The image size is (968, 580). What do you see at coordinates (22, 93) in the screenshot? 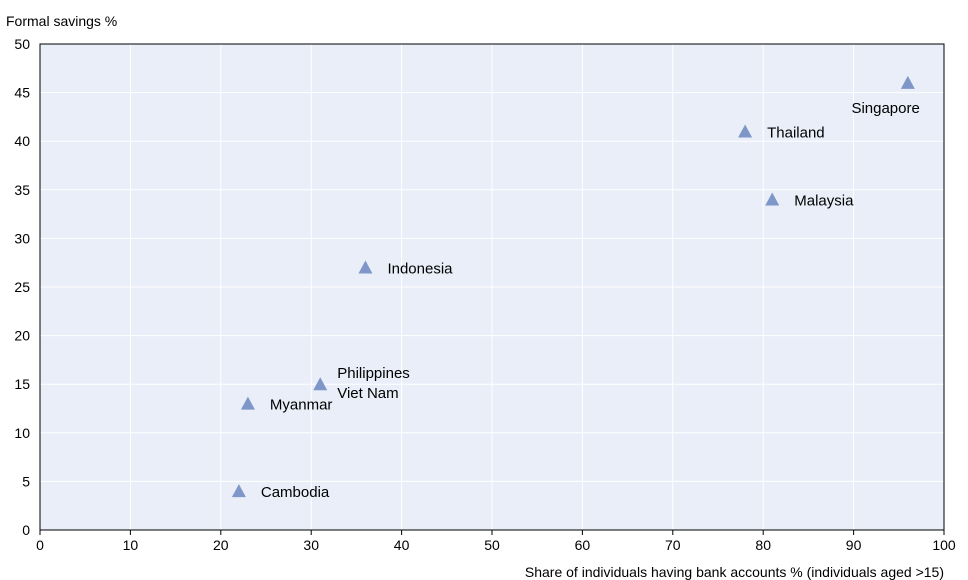
I see `y-tick-label: 45` at bounding box center [22, 93].